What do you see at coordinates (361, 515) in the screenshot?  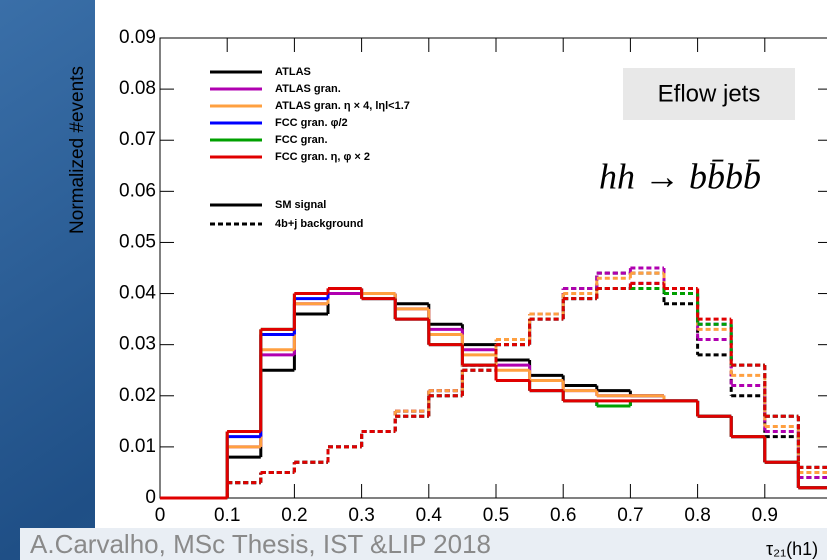 I see `x-tick-label: 0.3` at bounding box center [361, 515].